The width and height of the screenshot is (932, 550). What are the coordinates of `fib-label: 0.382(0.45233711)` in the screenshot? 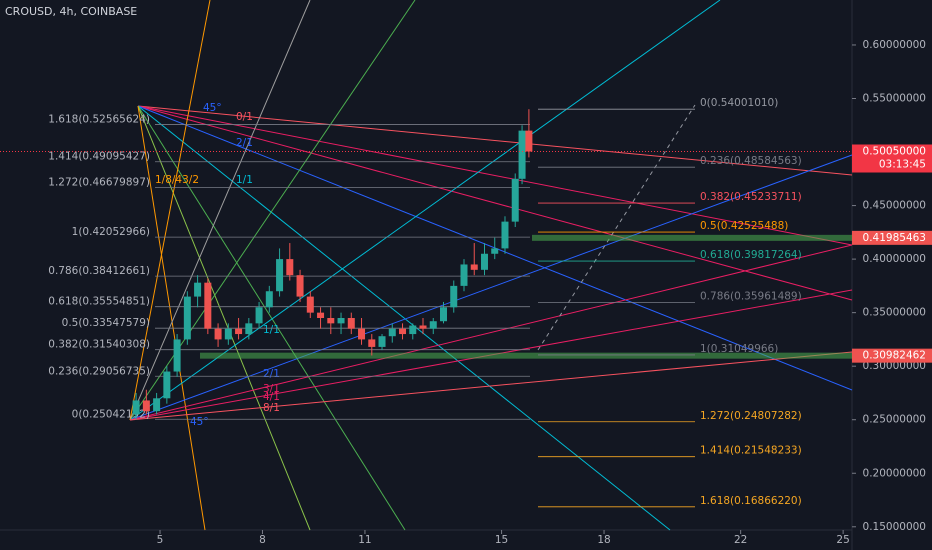 It's located at (751, 197).